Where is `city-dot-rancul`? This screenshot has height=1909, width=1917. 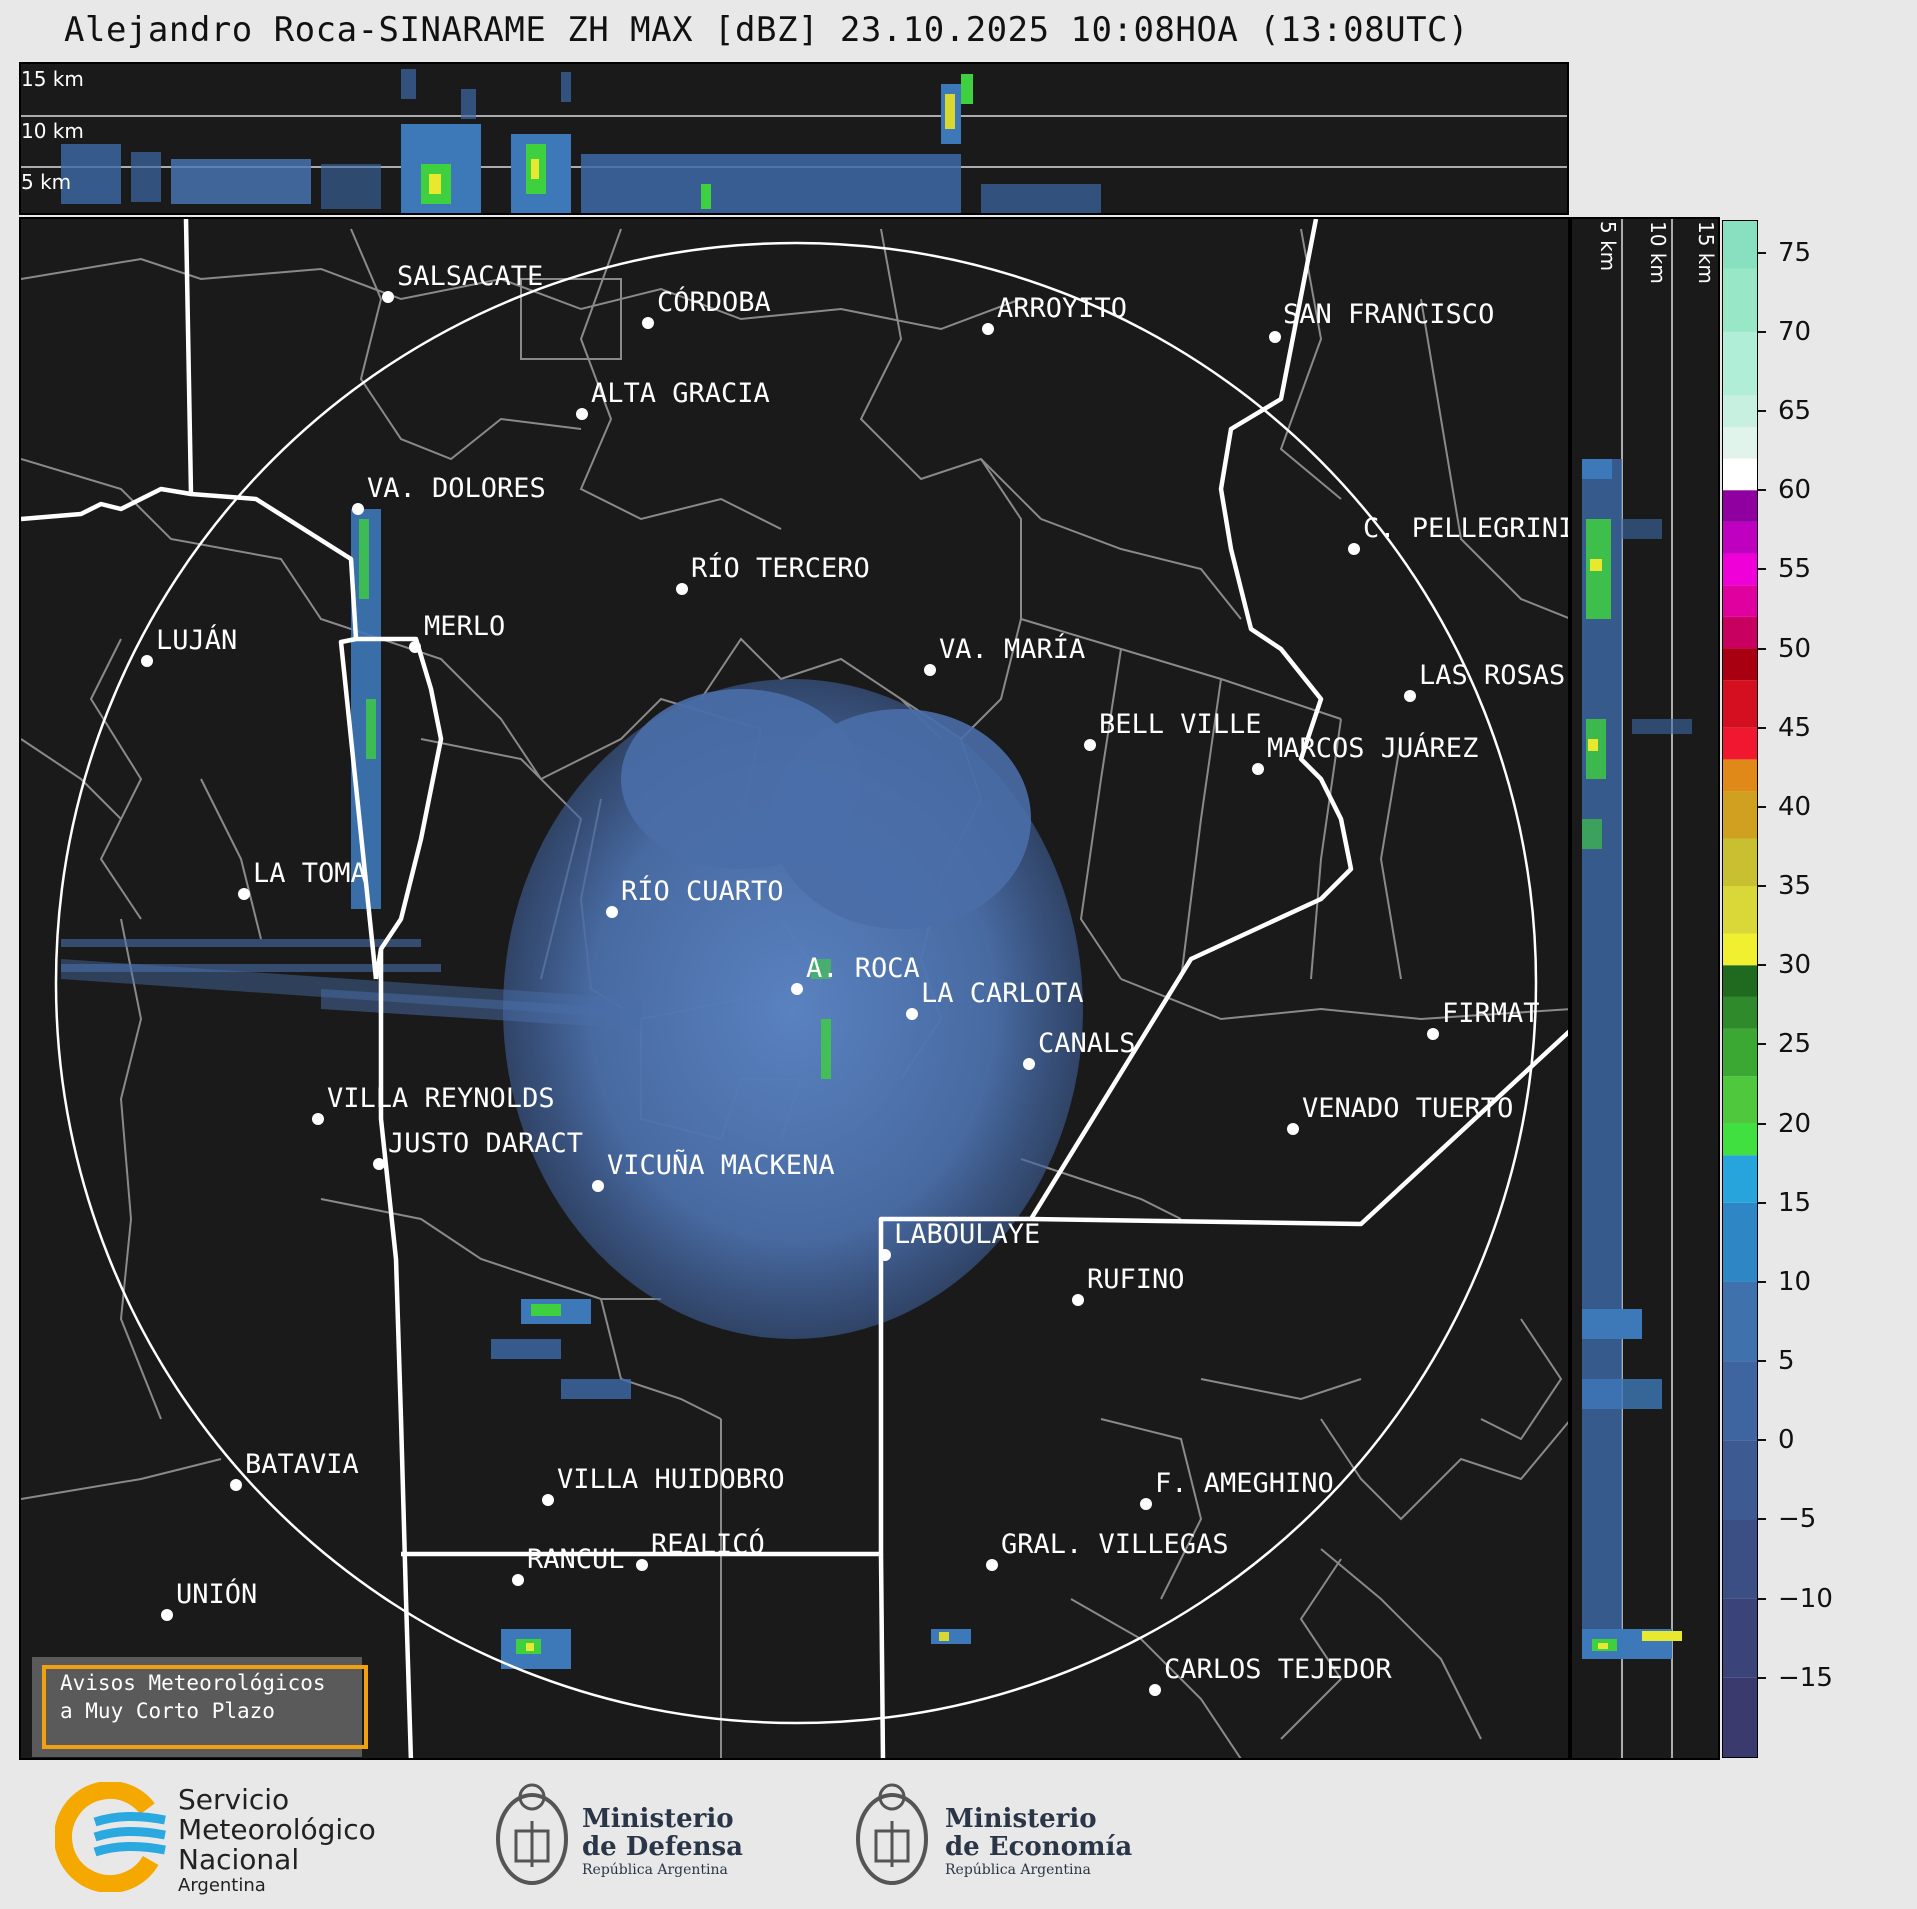 city-dot-rancul is located at coordinates (518, 1580).